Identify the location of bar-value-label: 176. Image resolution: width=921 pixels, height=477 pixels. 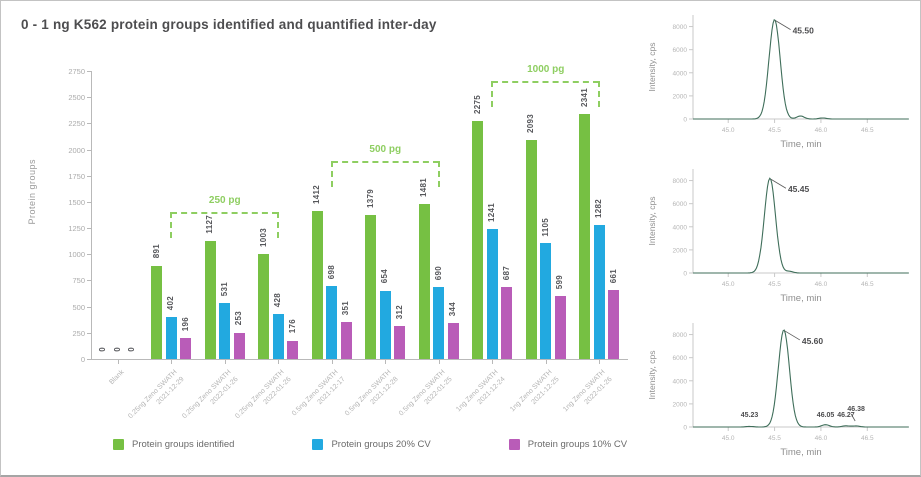
(292, 326).